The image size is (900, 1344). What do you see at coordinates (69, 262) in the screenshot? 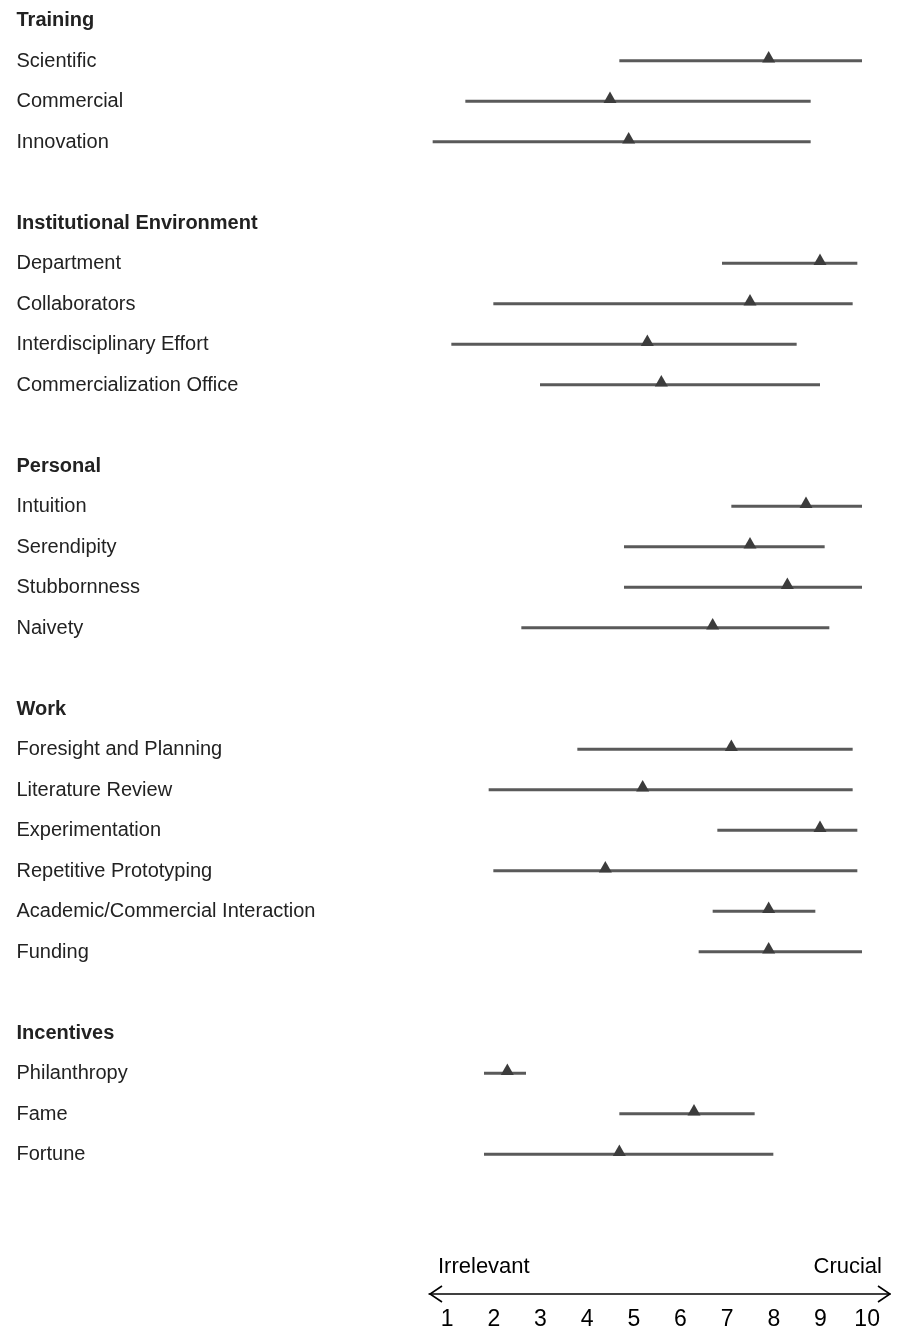
I see `y-tick-label: Department` at bounding box center [69, 262].